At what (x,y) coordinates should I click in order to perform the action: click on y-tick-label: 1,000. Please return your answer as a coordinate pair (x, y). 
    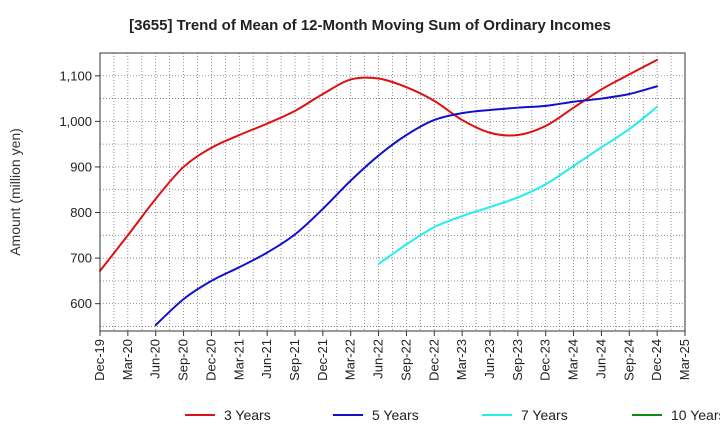
    Looking at the image, I should click on (75, 121).